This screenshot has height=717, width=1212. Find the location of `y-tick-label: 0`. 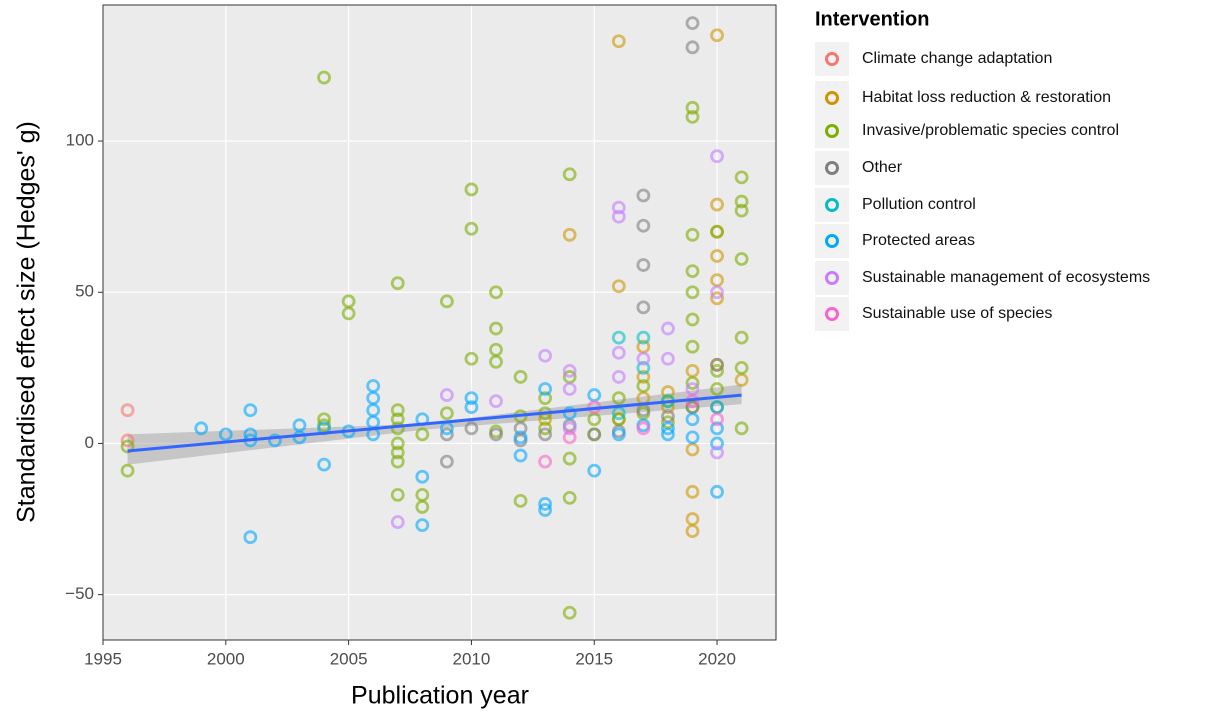

y-tick-label: 0 is located at coordinates (89, 442).